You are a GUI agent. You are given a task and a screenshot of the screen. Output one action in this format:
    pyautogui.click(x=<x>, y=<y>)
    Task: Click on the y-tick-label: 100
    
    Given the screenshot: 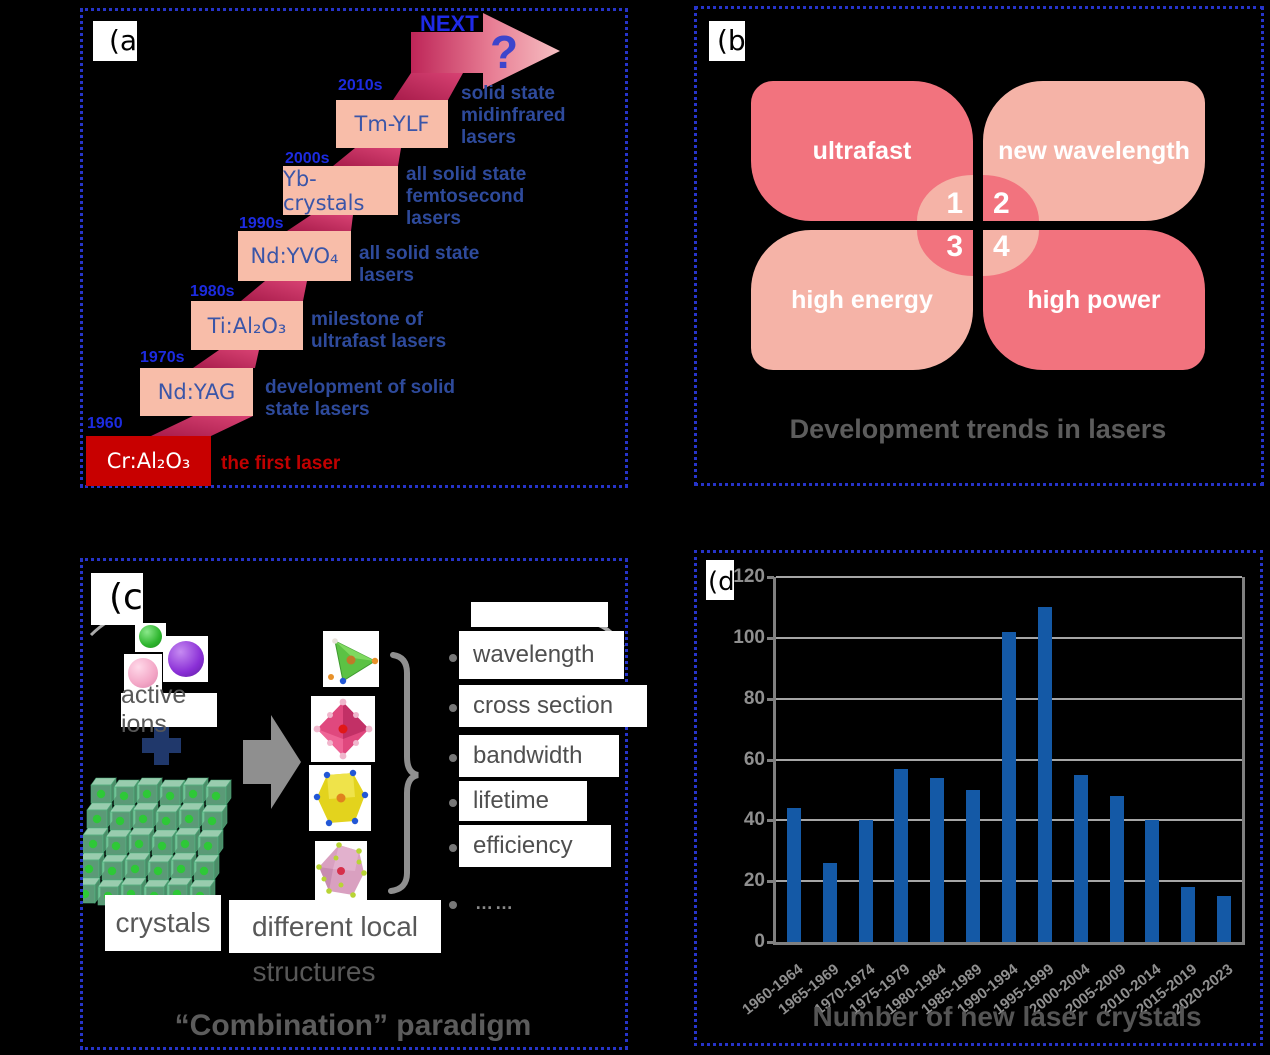 What is the action you would take?
    pyautogui.click(x=749, y=637)
    